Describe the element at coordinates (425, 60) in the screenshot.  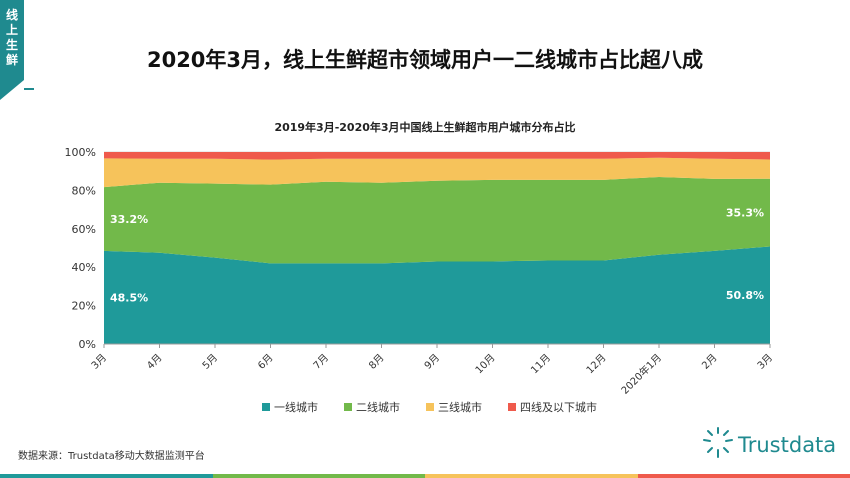
I see `page-title: 2020年3月，线上生鲜超市领域用户一二线城市占比超八成` at that location.